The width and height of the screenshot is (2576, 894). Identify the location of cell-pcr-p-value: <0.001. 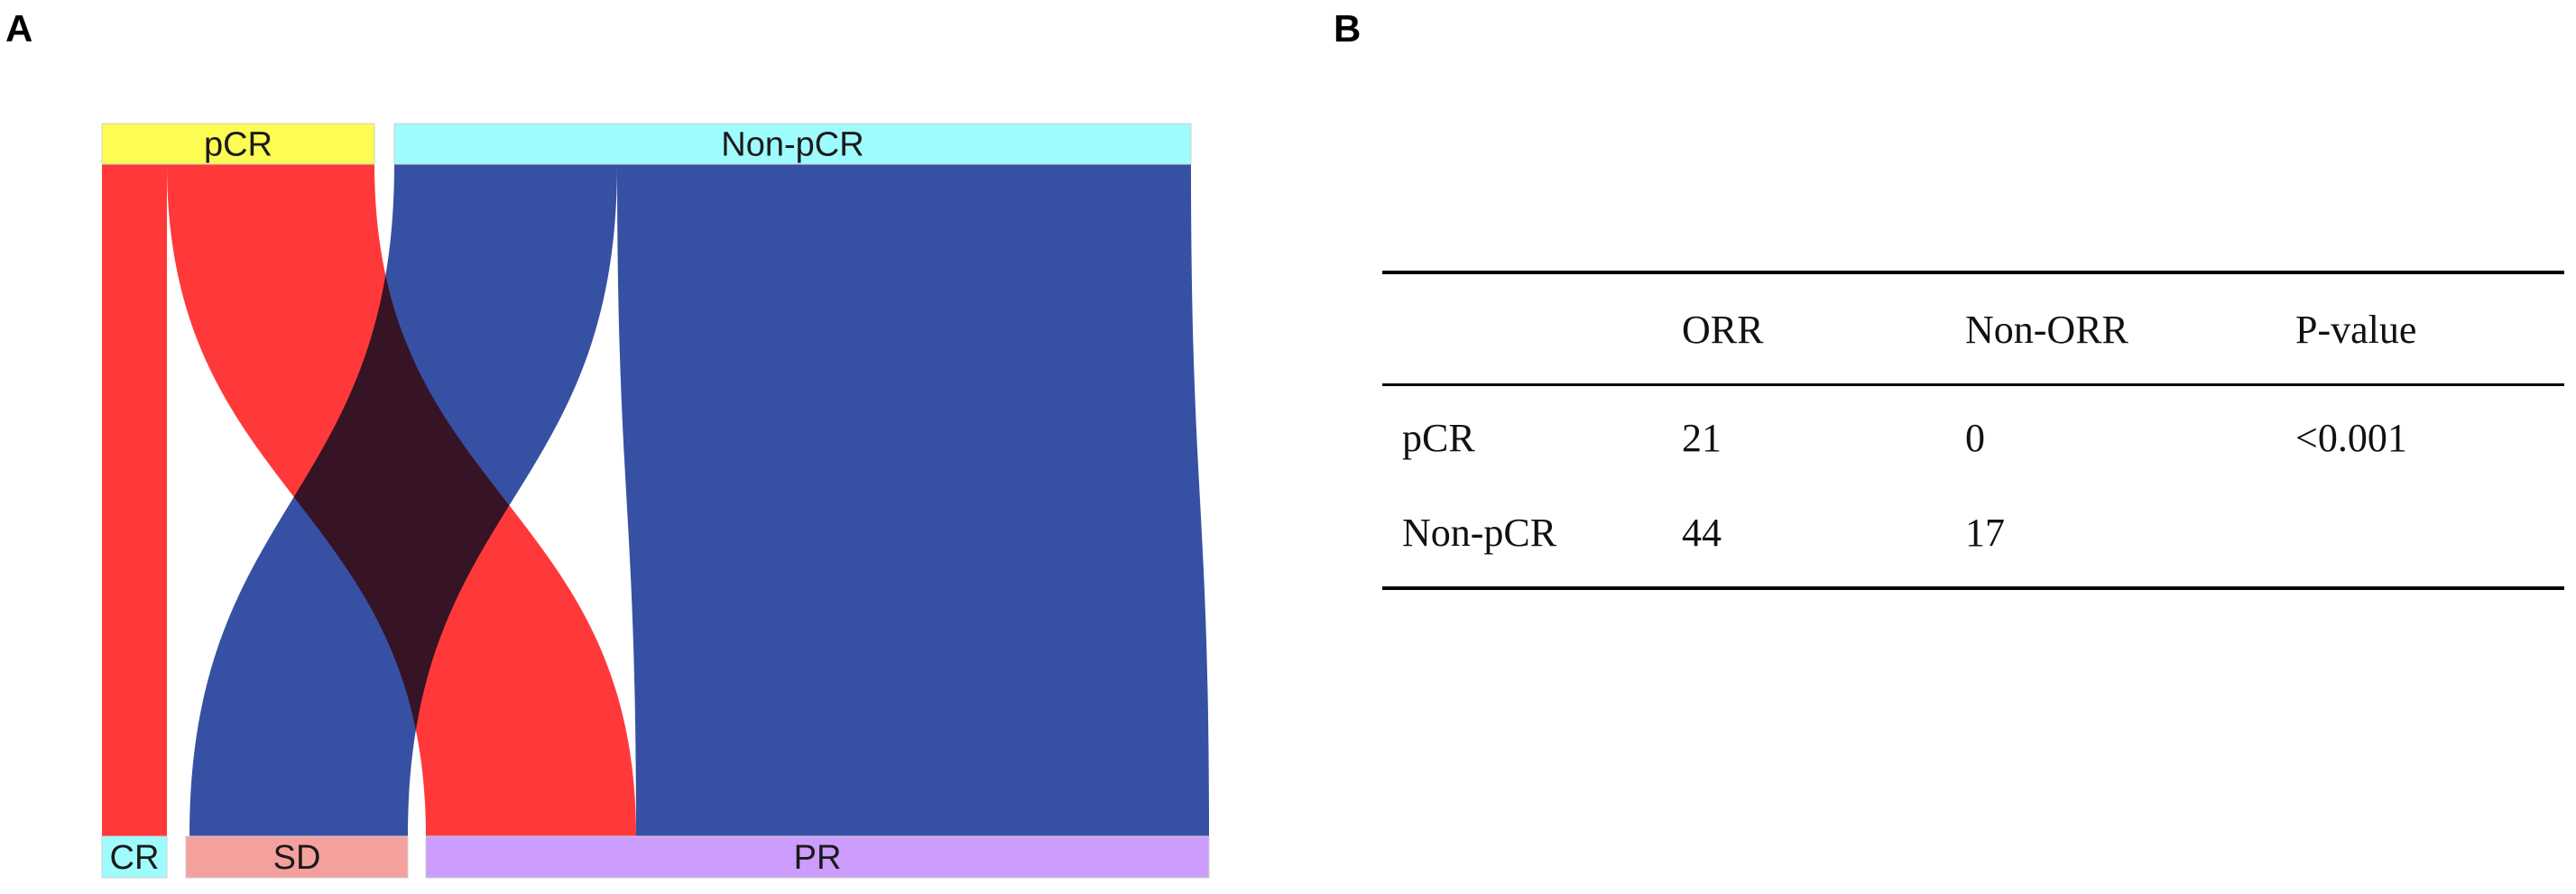
(2351, 438).